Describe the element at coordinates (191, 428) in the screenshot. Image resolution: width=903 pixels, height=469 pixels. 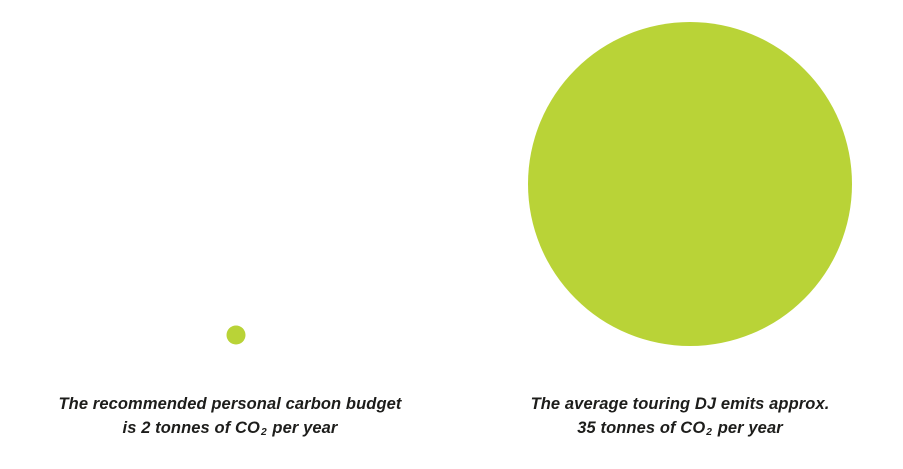
I see `caption-line-2: is 2 tonnes of CO` at that location.